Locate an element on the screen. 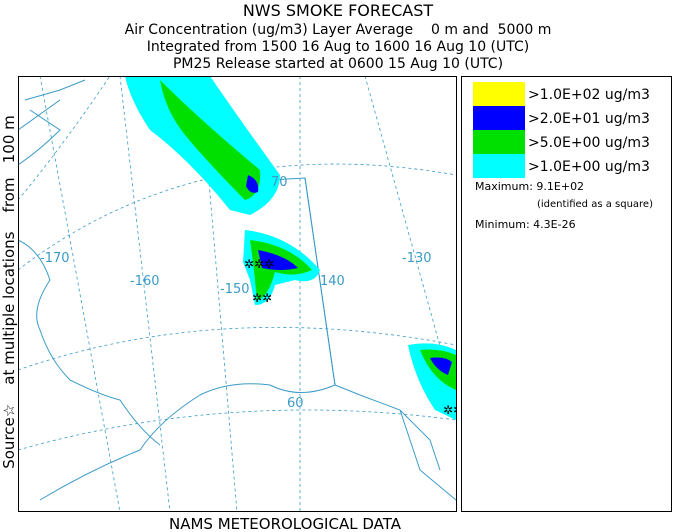  lon-label: -130 is located at coordinates (417, 258).